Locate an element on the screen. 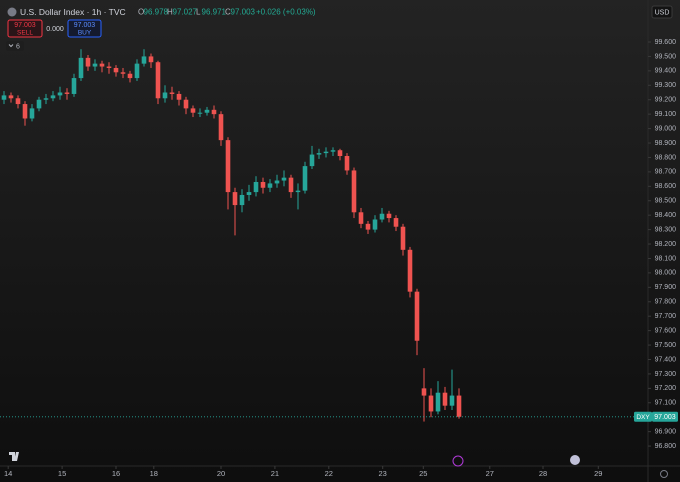  buy-button is located at coordinates (84, 28).